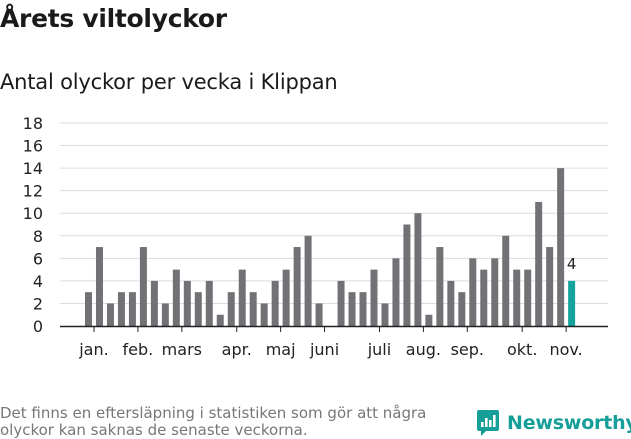  Describe the element at coordinates (33, 191) in the screenshot. I see `y-tick-label: 12` at that location.